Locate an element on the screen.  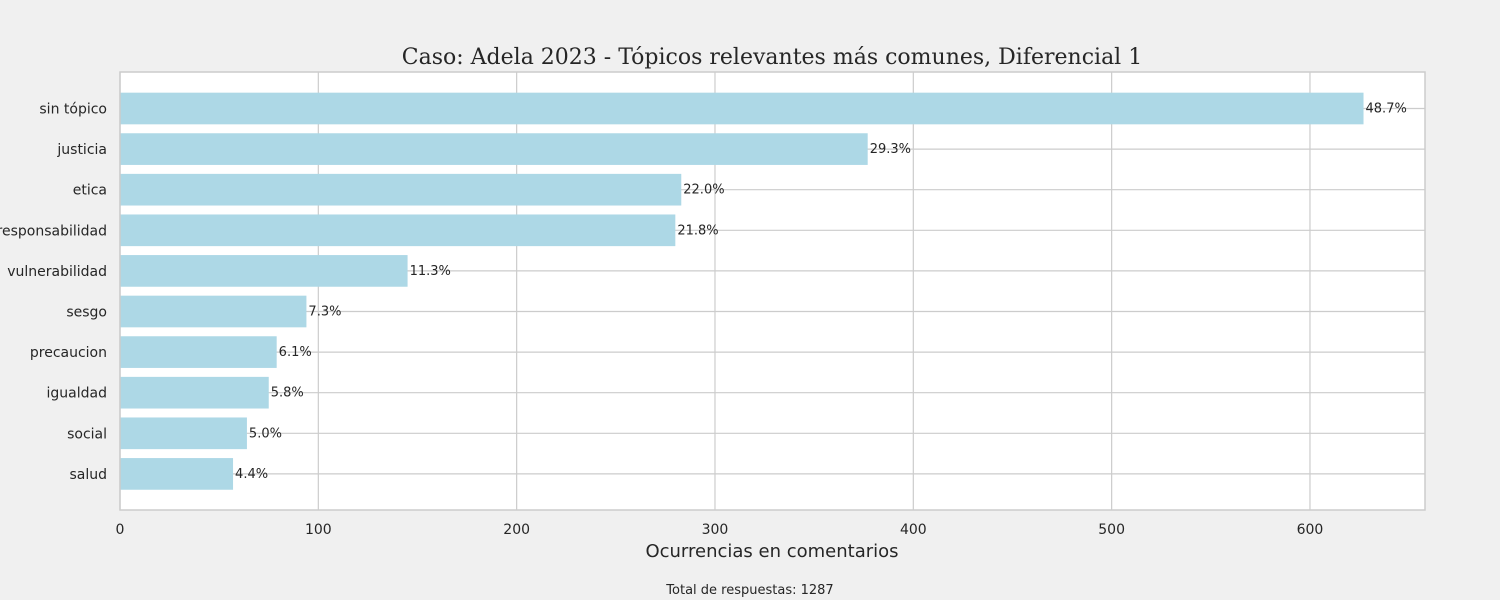
y-tick-label: igualdad is located at coordinates (77, 394).